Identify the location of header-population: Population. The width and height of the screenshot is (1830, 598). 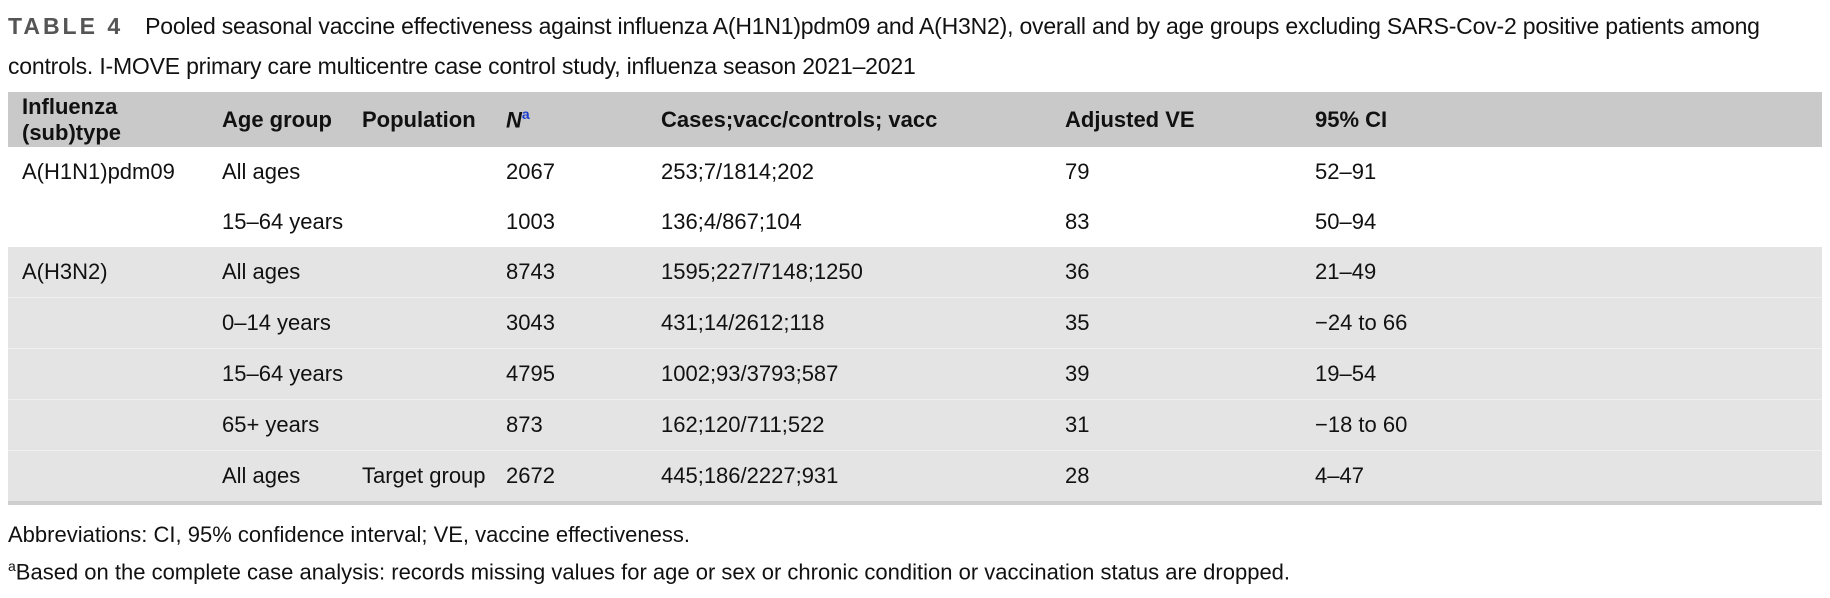
(420, 119).